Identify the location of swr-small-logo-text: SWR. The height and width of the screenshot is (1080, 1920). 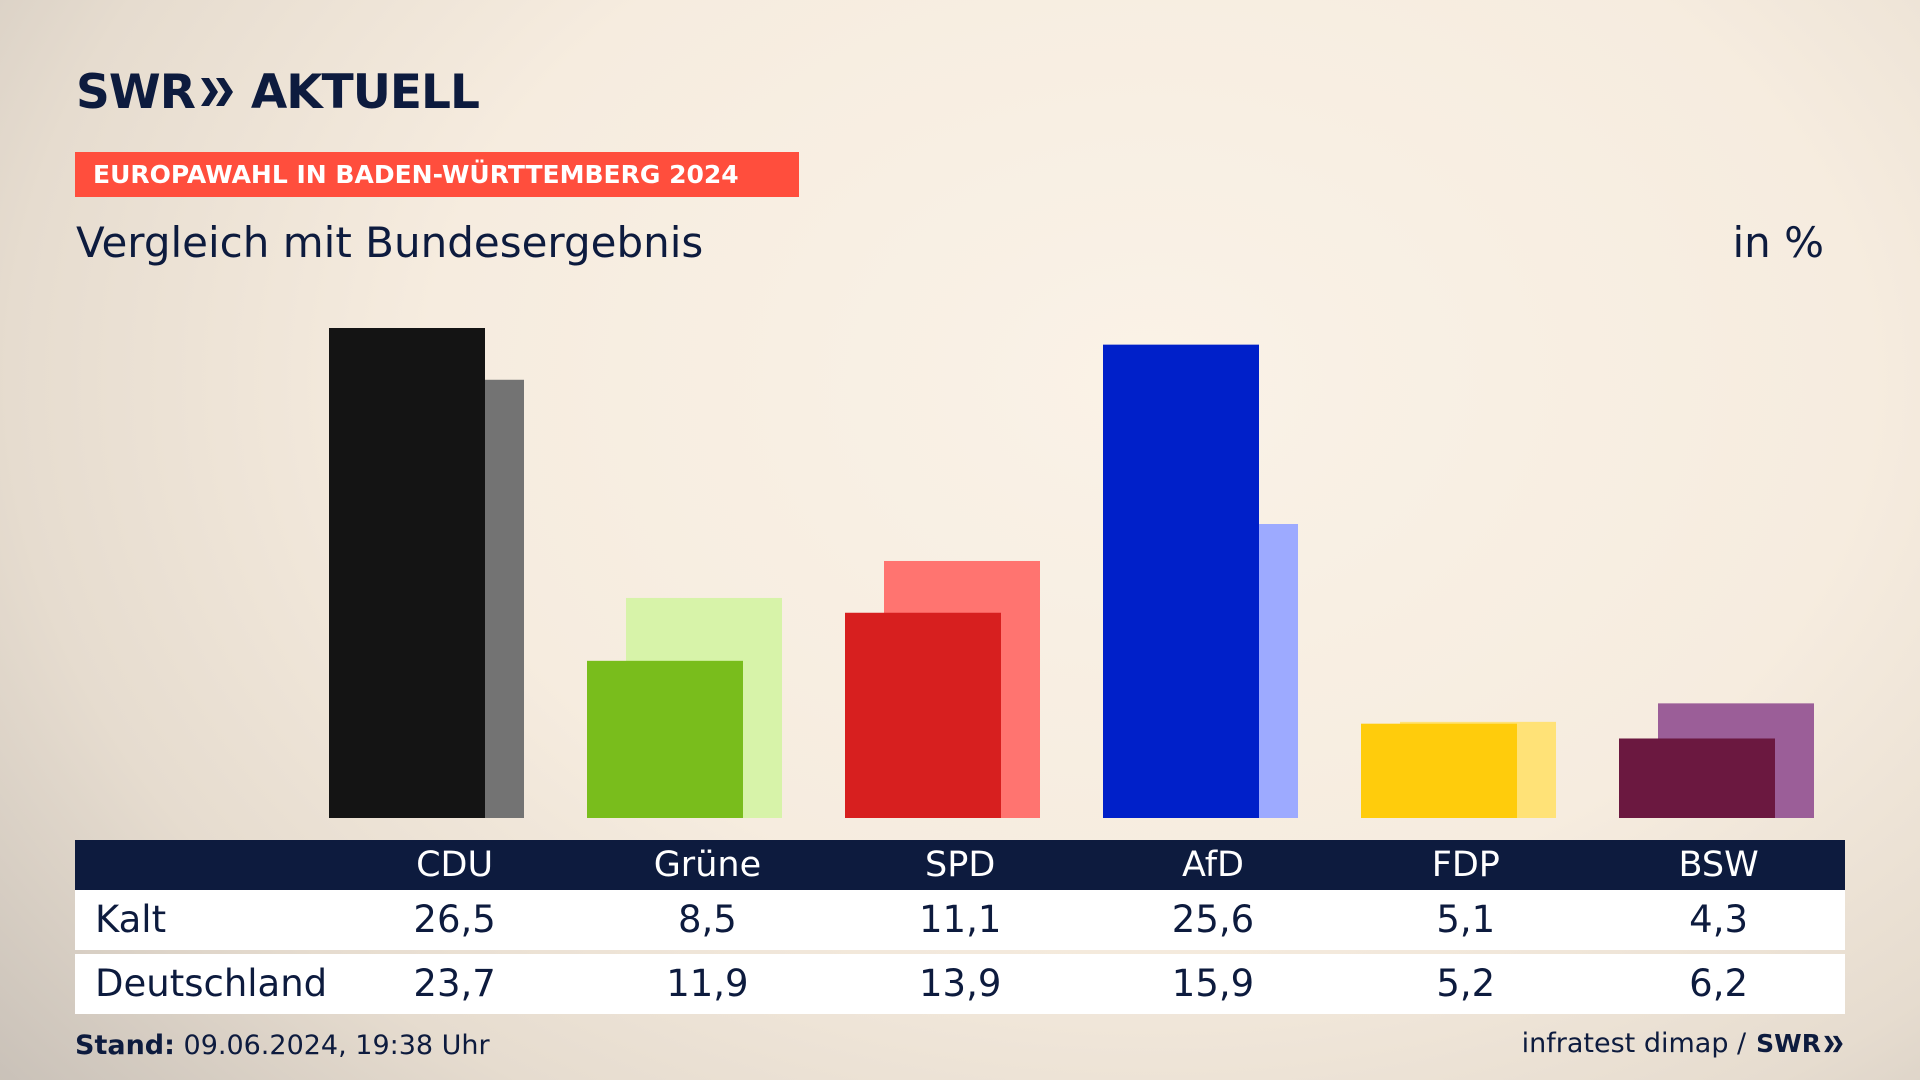
(1788, 1043).